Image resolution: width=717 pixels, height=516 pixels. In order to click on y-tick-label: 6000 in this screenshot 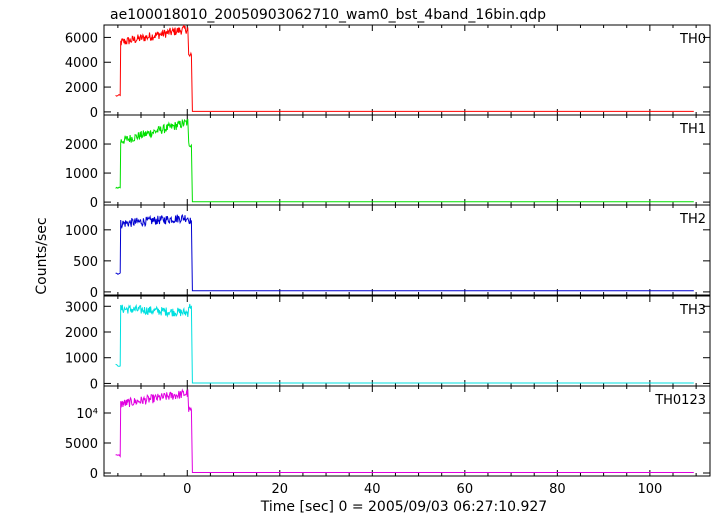, I will do `click(81, 38)`.